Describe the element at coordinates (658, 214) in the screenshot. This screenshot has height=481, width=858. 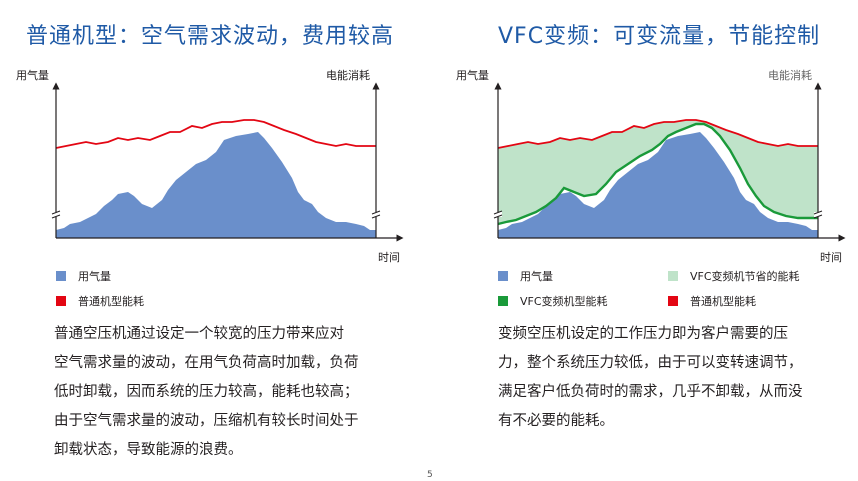
I see `right-axis-break-icon` at that location.